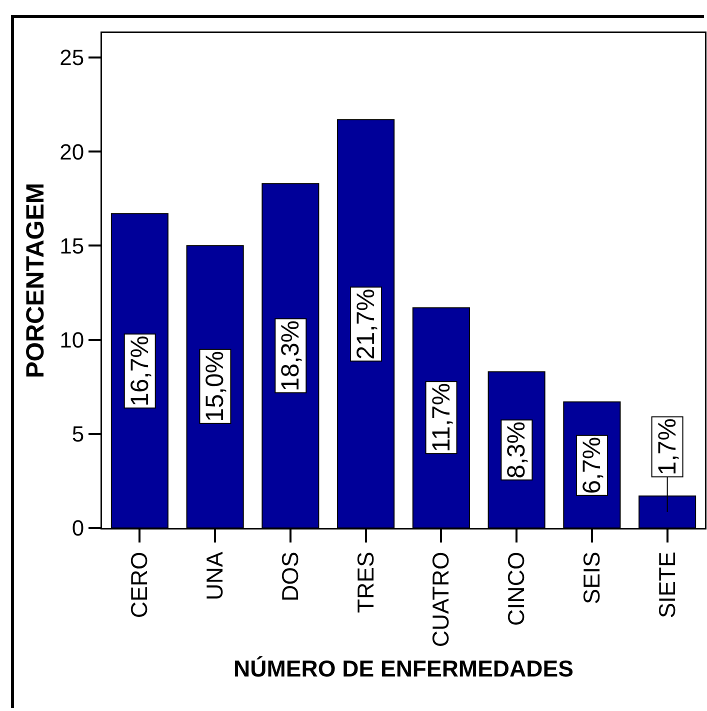  I want to click on data-label: 16,7%, so click(140, 371).